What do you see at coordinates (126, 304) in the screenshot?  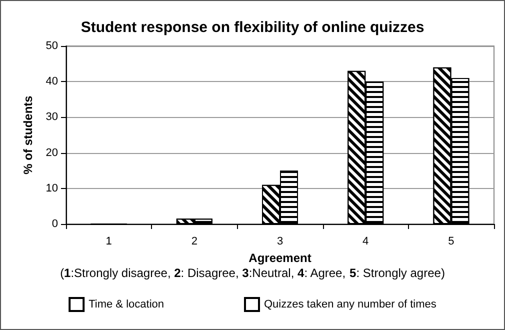 I see `legend-label: Time & location` at bounding box center [126, 304].